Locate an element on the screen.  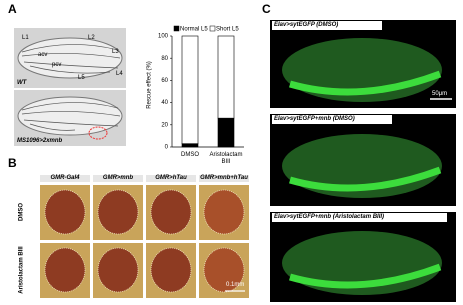
embryo-caption: Elav>sytEGFP+mnb (Aristolactam BIII) is located at coordinates (329, 217).